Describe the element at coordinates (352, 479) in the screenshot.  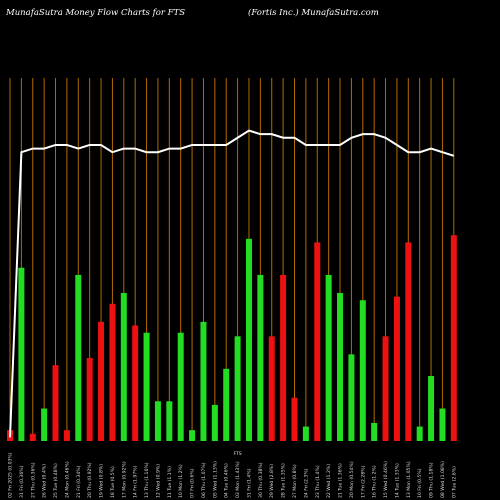
I see `x-tick-label: 20 Mon (0.54%)` at that location.